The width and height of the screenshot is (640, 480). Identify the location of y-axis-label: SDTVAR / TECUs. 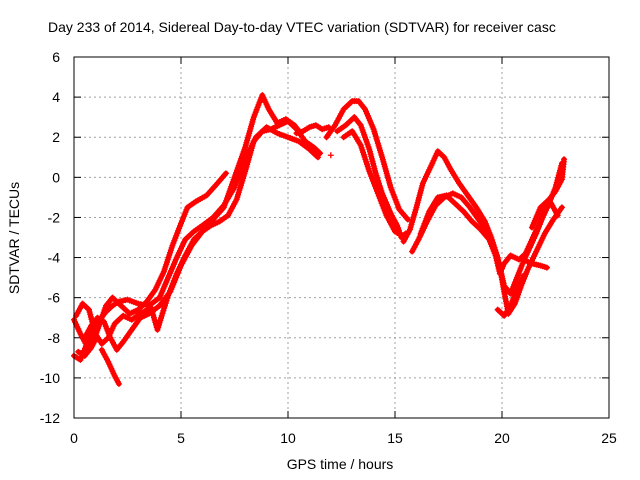
(14, 238).